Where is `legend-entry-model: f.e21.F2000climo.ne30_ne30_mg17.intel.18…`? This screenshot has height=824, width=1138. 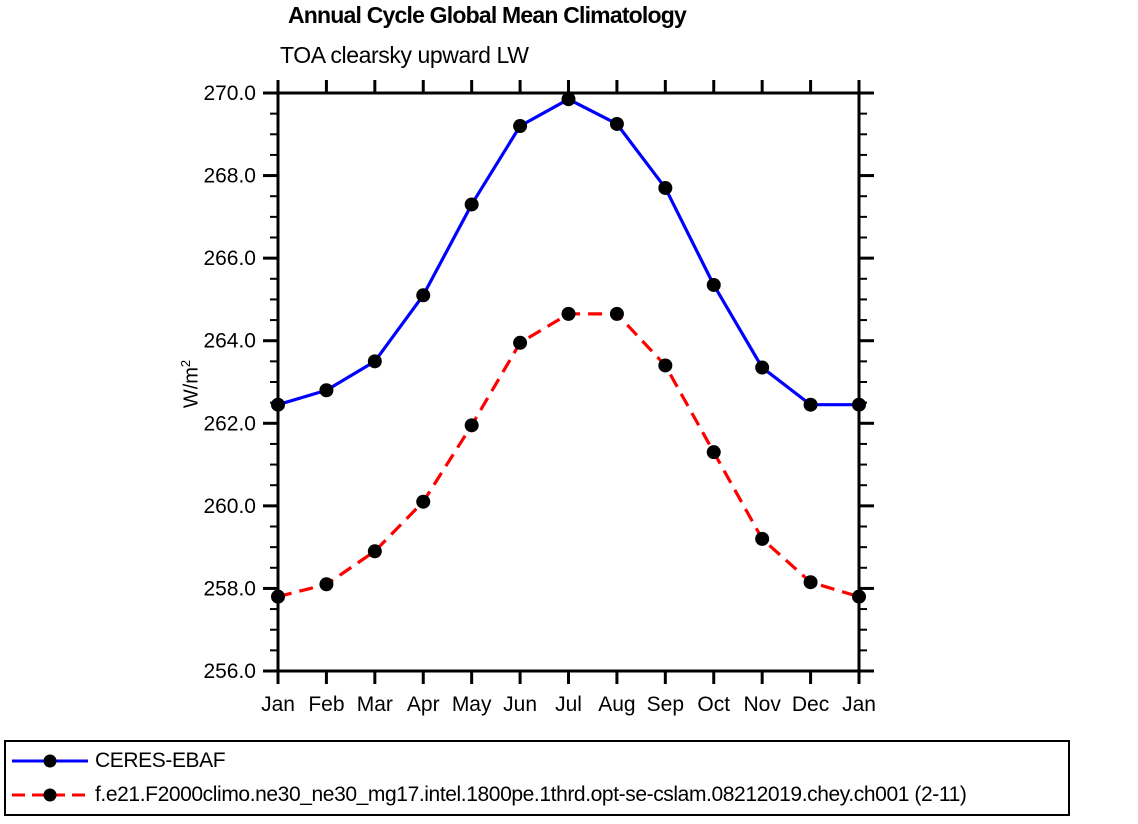
legend-entry-model: f.e21.F2000climo.ne30_ne30_mg17.intel.18… is located at coordinates (537, 795).